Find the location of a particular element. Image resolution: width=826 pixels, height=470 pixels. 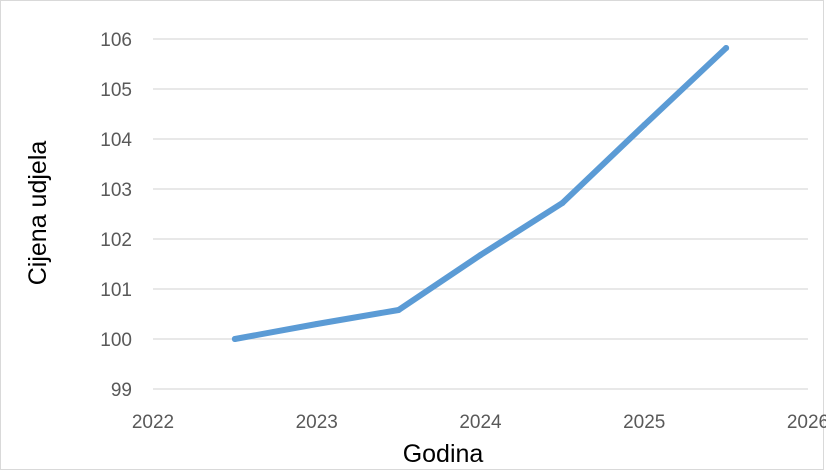

y-tick-label: 100 is located at coordinates (116, 340).